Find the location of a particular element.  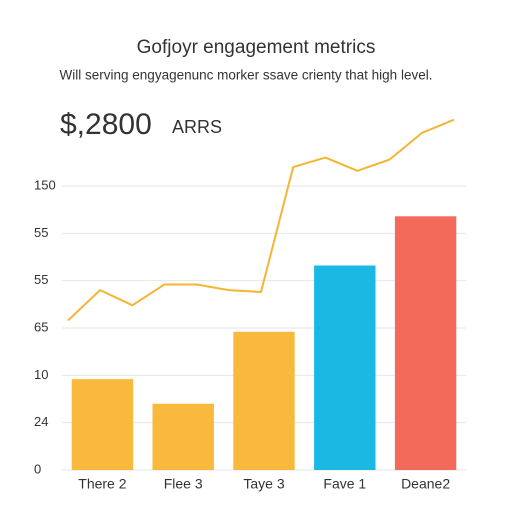

headline-unit: ARRS is located at coordinates (197, 127).